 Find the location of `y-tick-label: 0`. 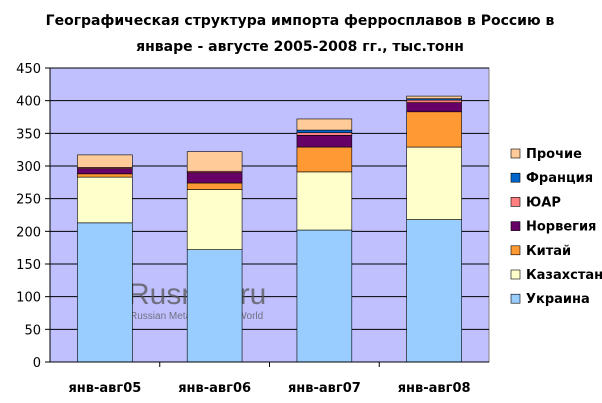

y-tick-label: 0 is located at coordinates (37, 363).